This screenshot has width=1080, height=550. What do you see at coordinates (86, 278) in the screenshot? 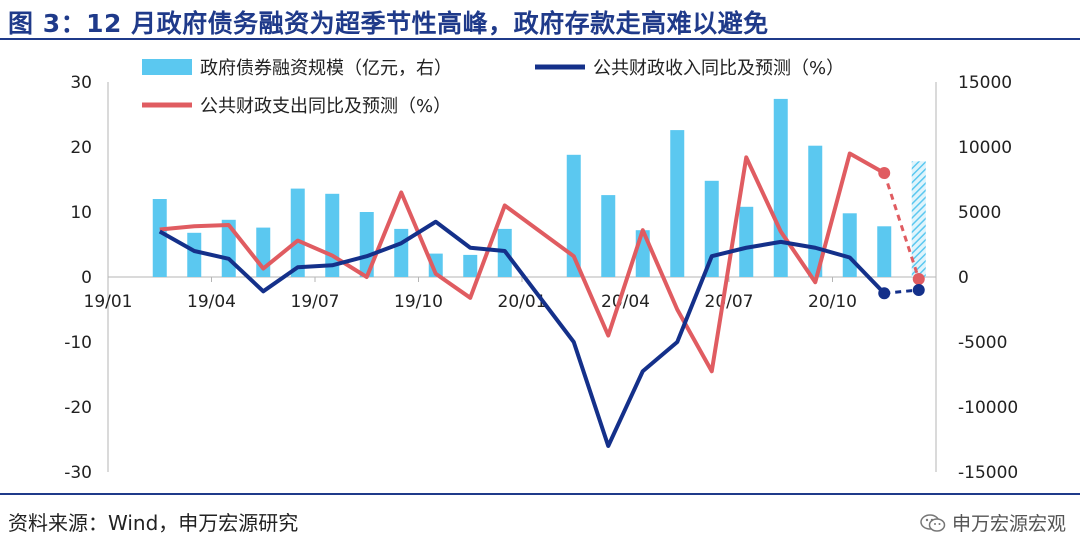
I see `left-tick-label: 0` at bounding box center [86, 278].